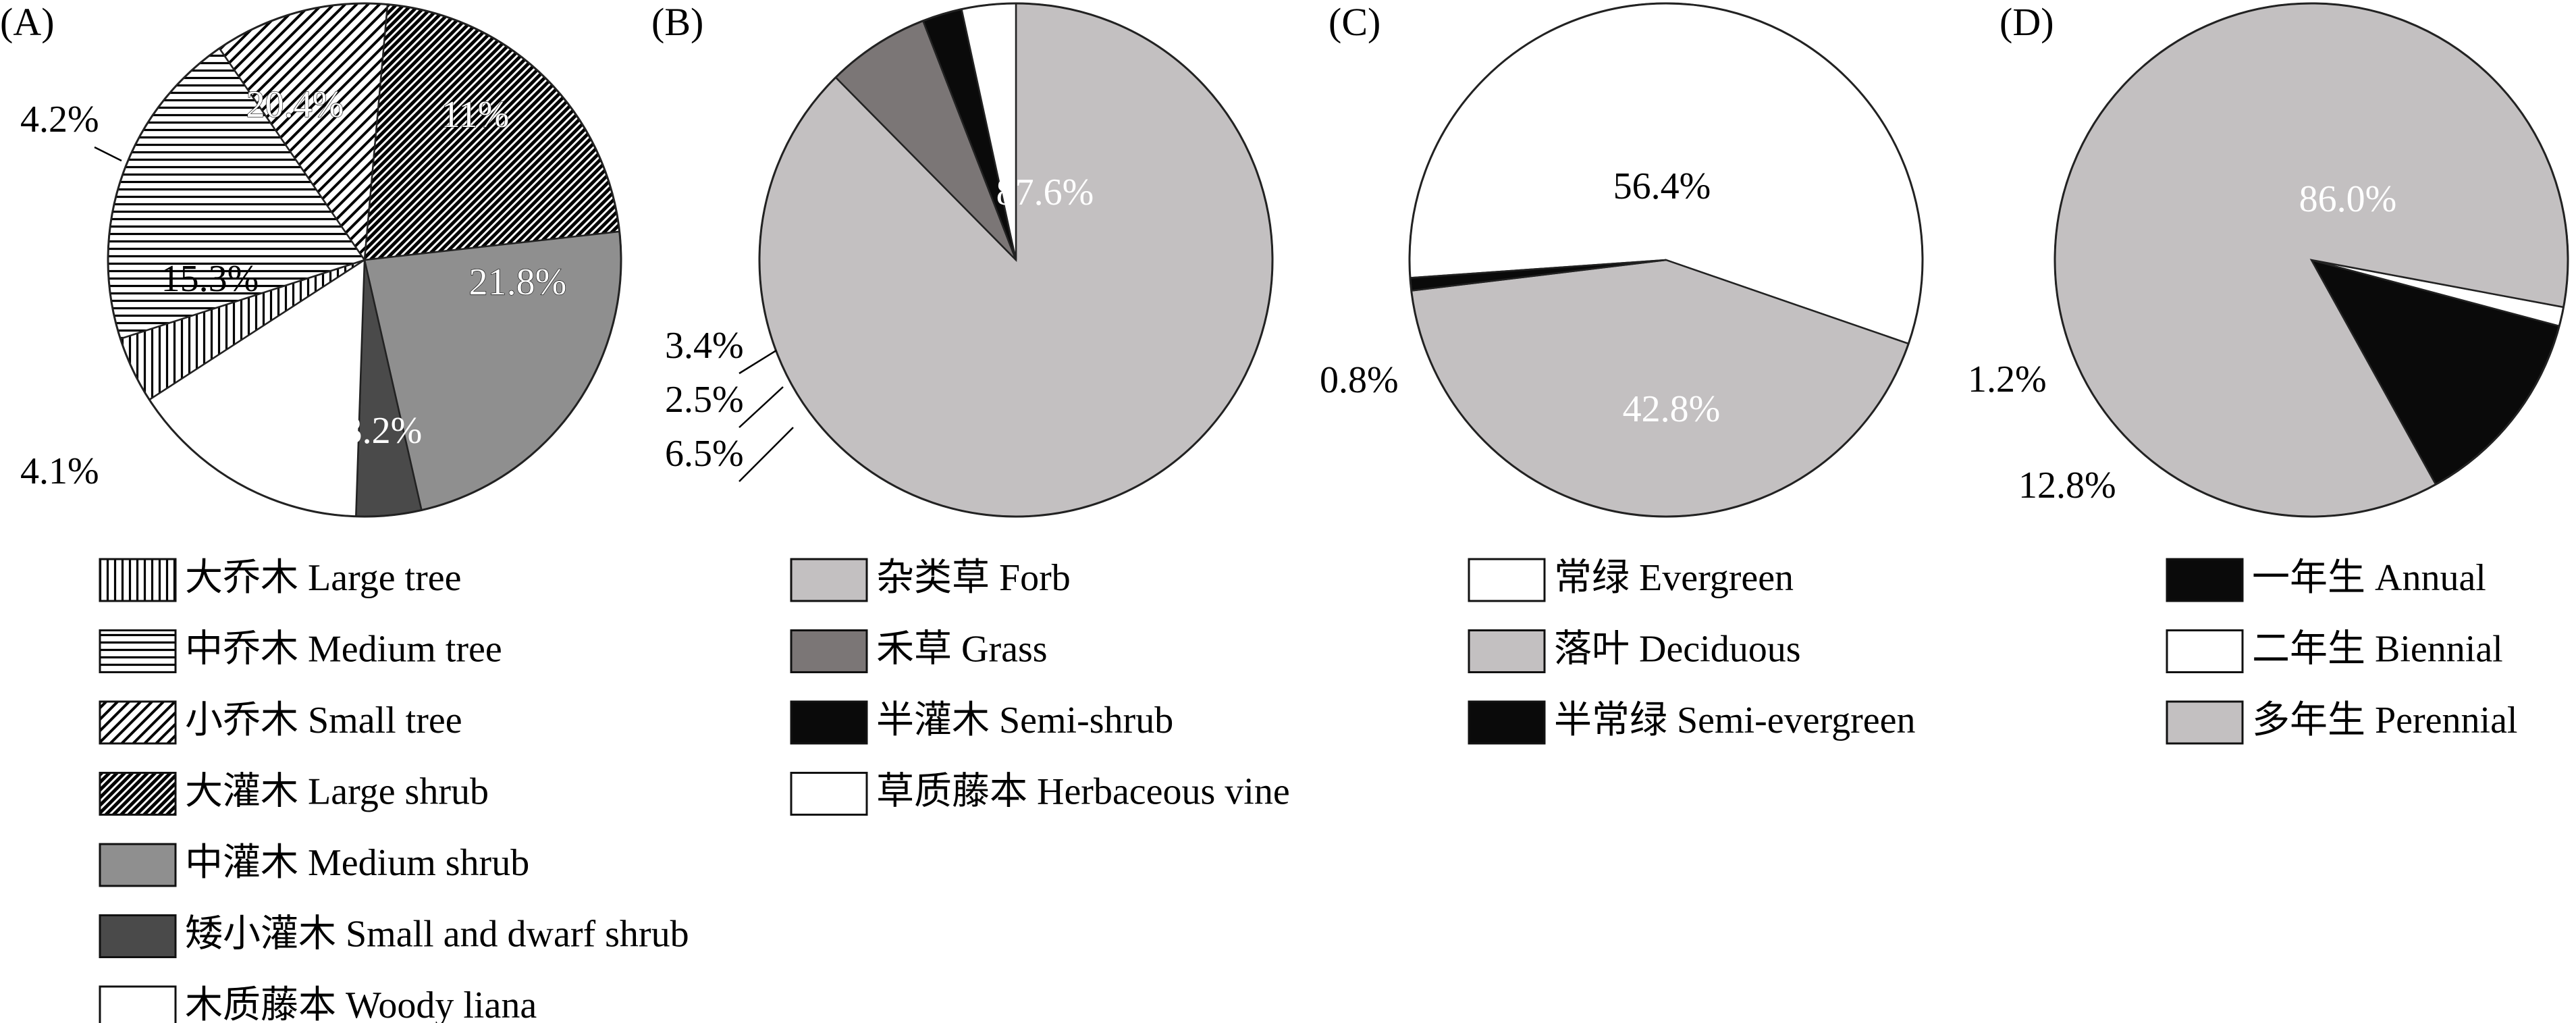  What do you see at coordinates (60, 119) in the screenshot?
I see `slice-value-label: 4.2%` at bounding box center [60, 119].